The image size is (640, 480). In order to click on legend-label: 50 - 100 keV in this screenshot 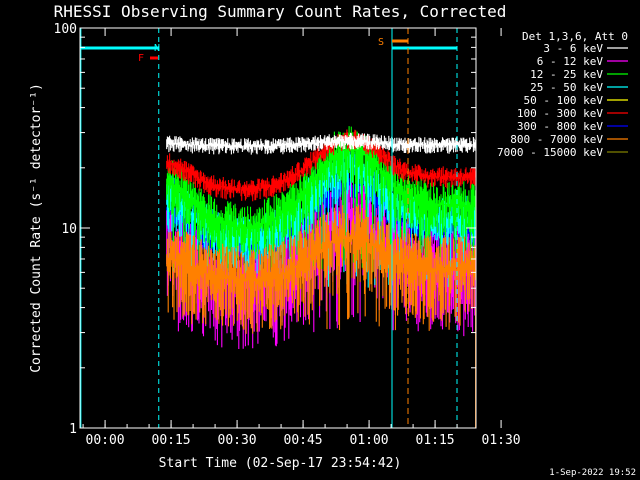, I will do `click(564, 100)`.